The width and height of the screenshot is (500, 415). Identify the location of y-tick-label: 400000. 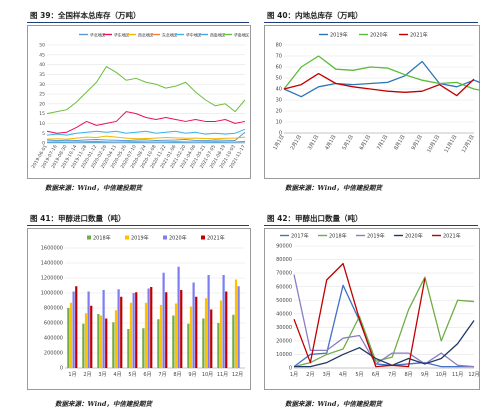
(53, 339).